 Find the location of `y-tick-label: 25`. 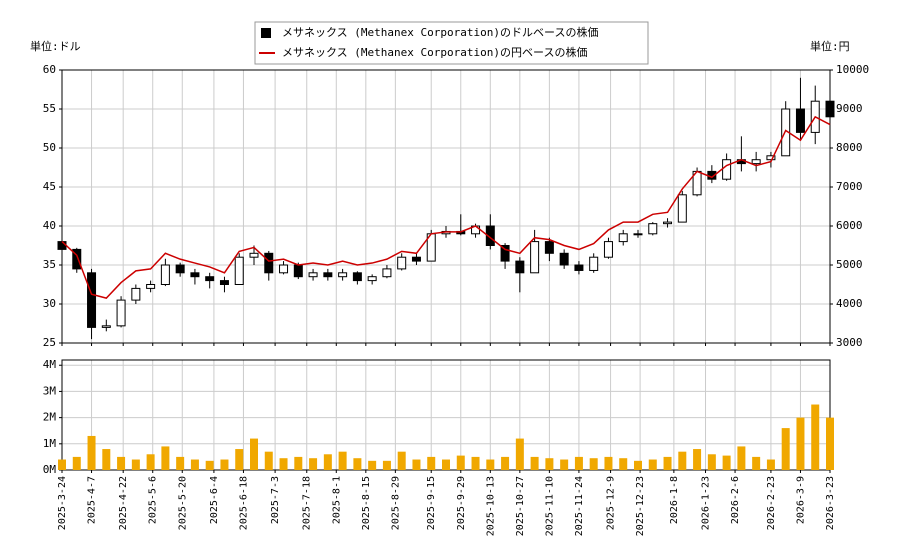

y-tick-label: 25 is located at coordinates (49, 342).